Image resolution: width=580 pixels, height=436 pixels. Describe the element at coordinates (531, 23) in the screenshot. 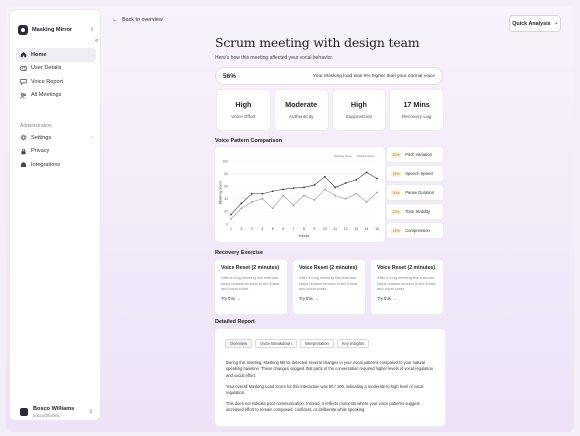

I see `quick-analysis-label: Quick Analysis` at that location.